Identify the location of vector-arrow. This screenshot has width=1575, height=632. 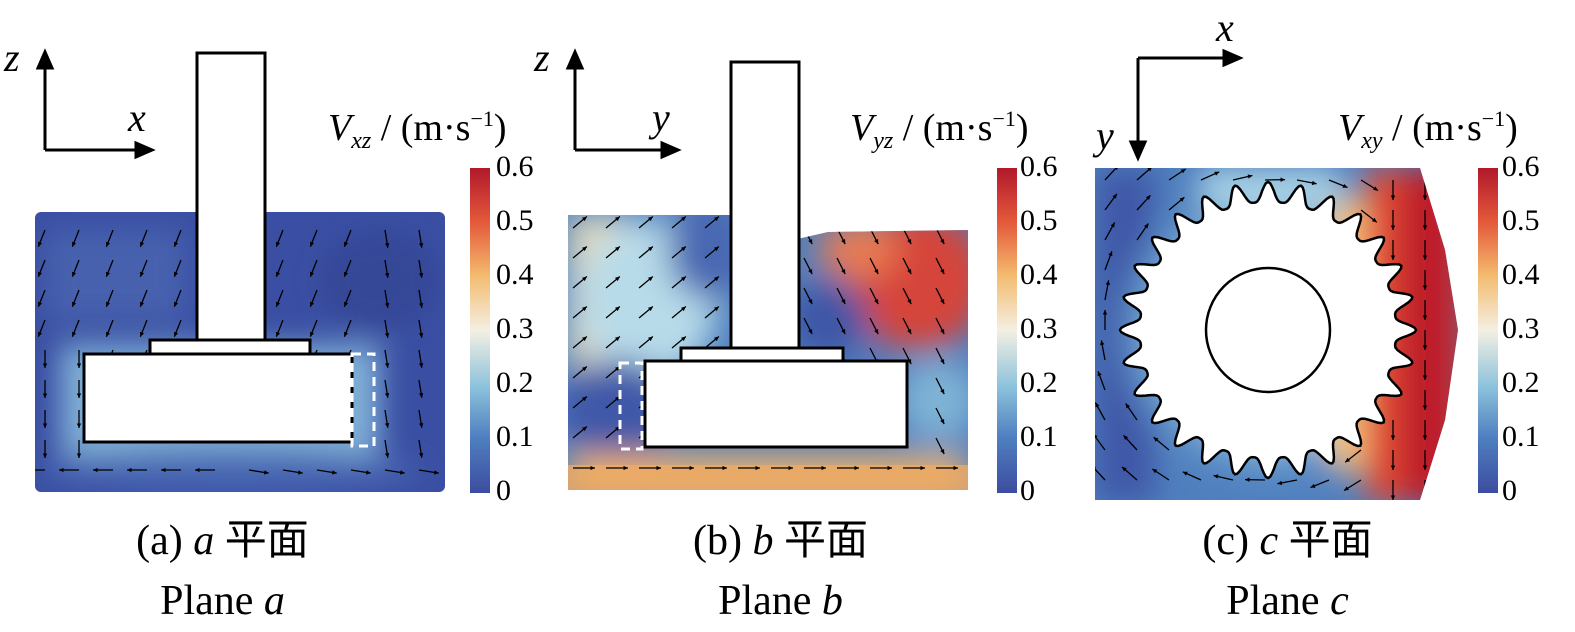
(1100, 472).